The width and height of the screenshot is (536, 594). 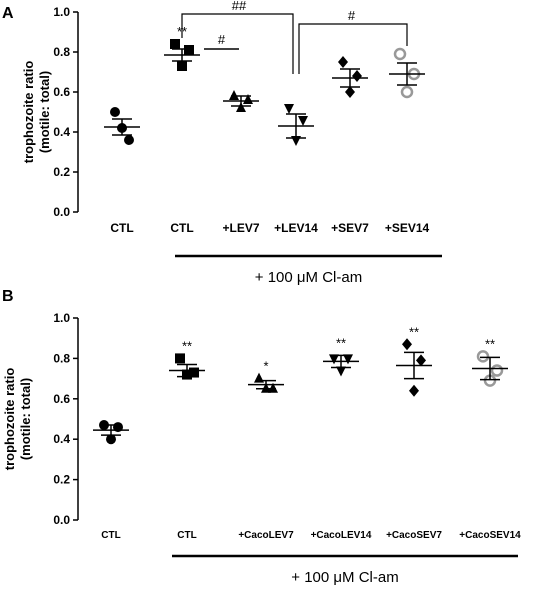 What do you see at coordinates (414, 535) in the screenshot?
I see `chart-1-category-label: +CacoSEV7` at bounding box center [414, 535].